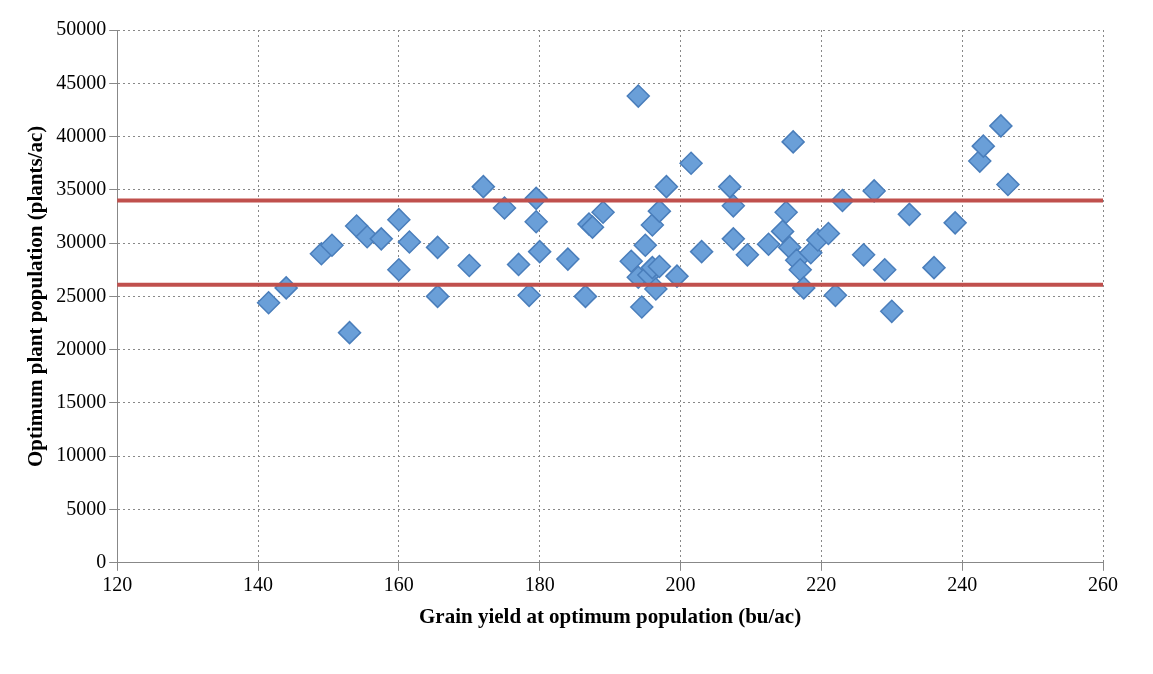  I want to click on y-tick-label: 35000, so click(81, 188).